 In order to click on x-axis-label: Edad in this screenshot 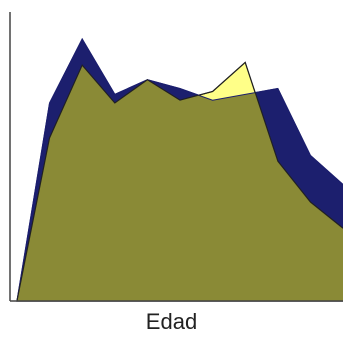, I will do `click(171, 321)`.